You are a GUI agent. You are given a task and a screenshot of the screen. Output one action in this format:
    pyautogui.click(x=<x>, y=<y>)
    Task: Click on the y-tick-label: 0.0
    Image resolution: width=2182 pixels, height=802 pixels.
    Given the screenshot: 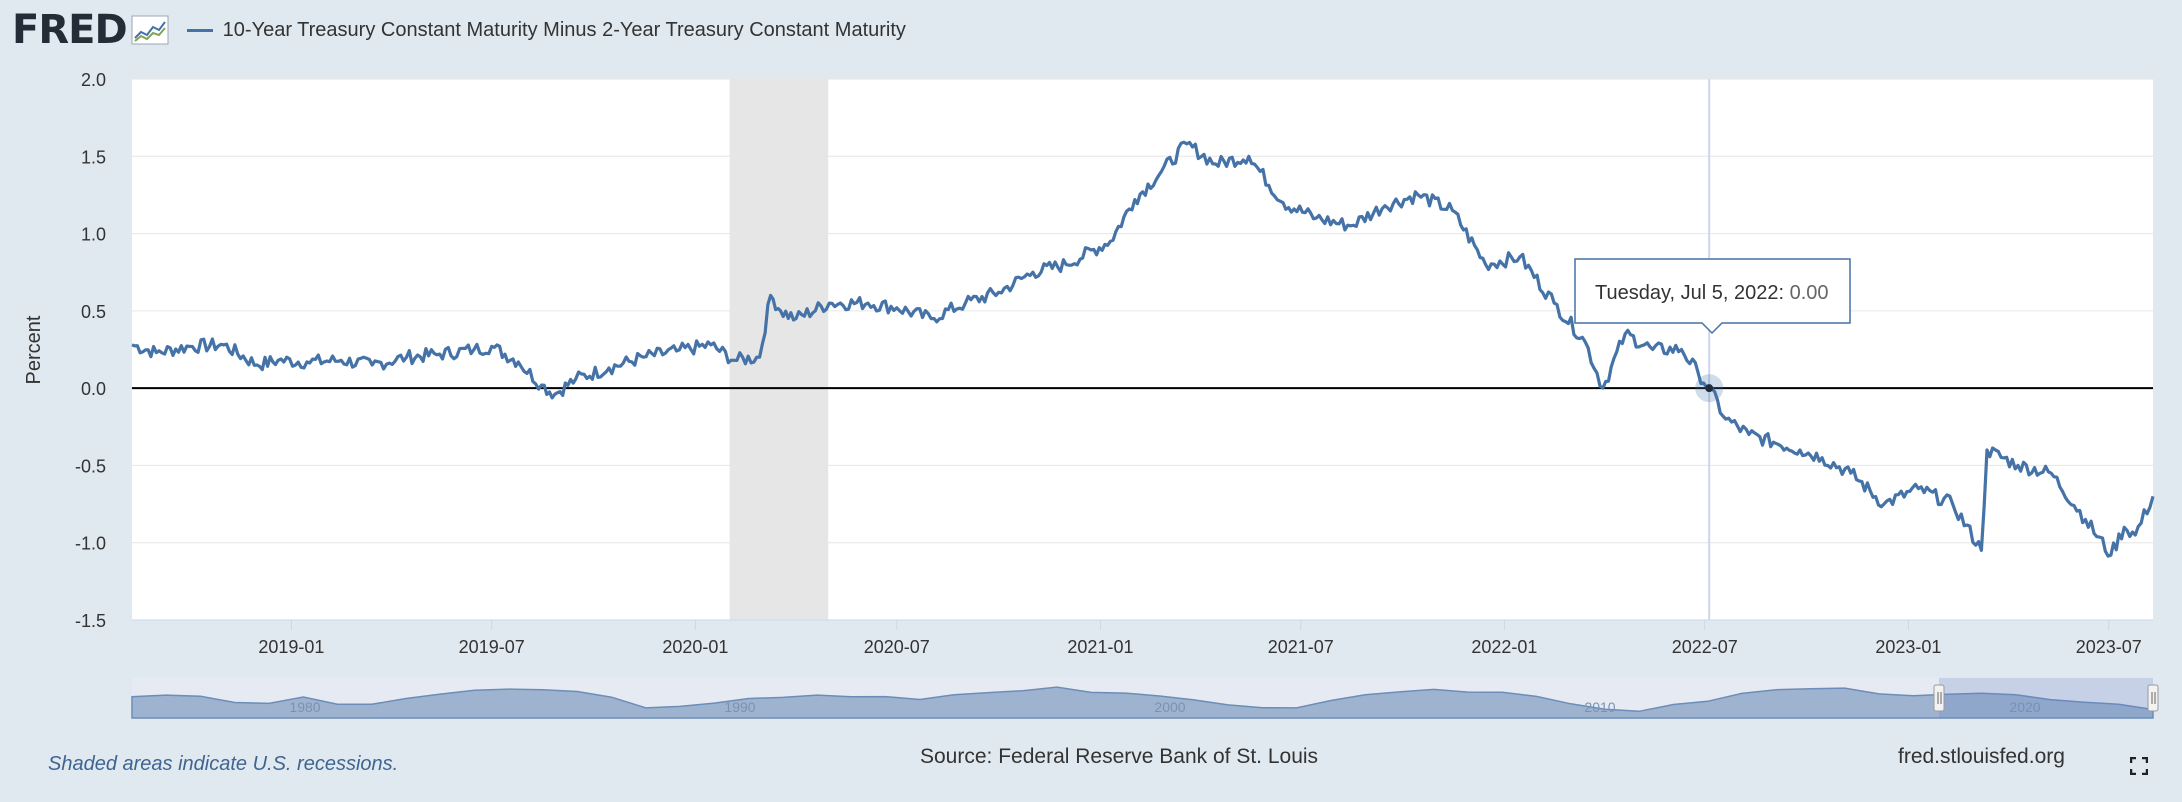 What is the action you would take?
    pyautogui.click(x=93, y=389)
    